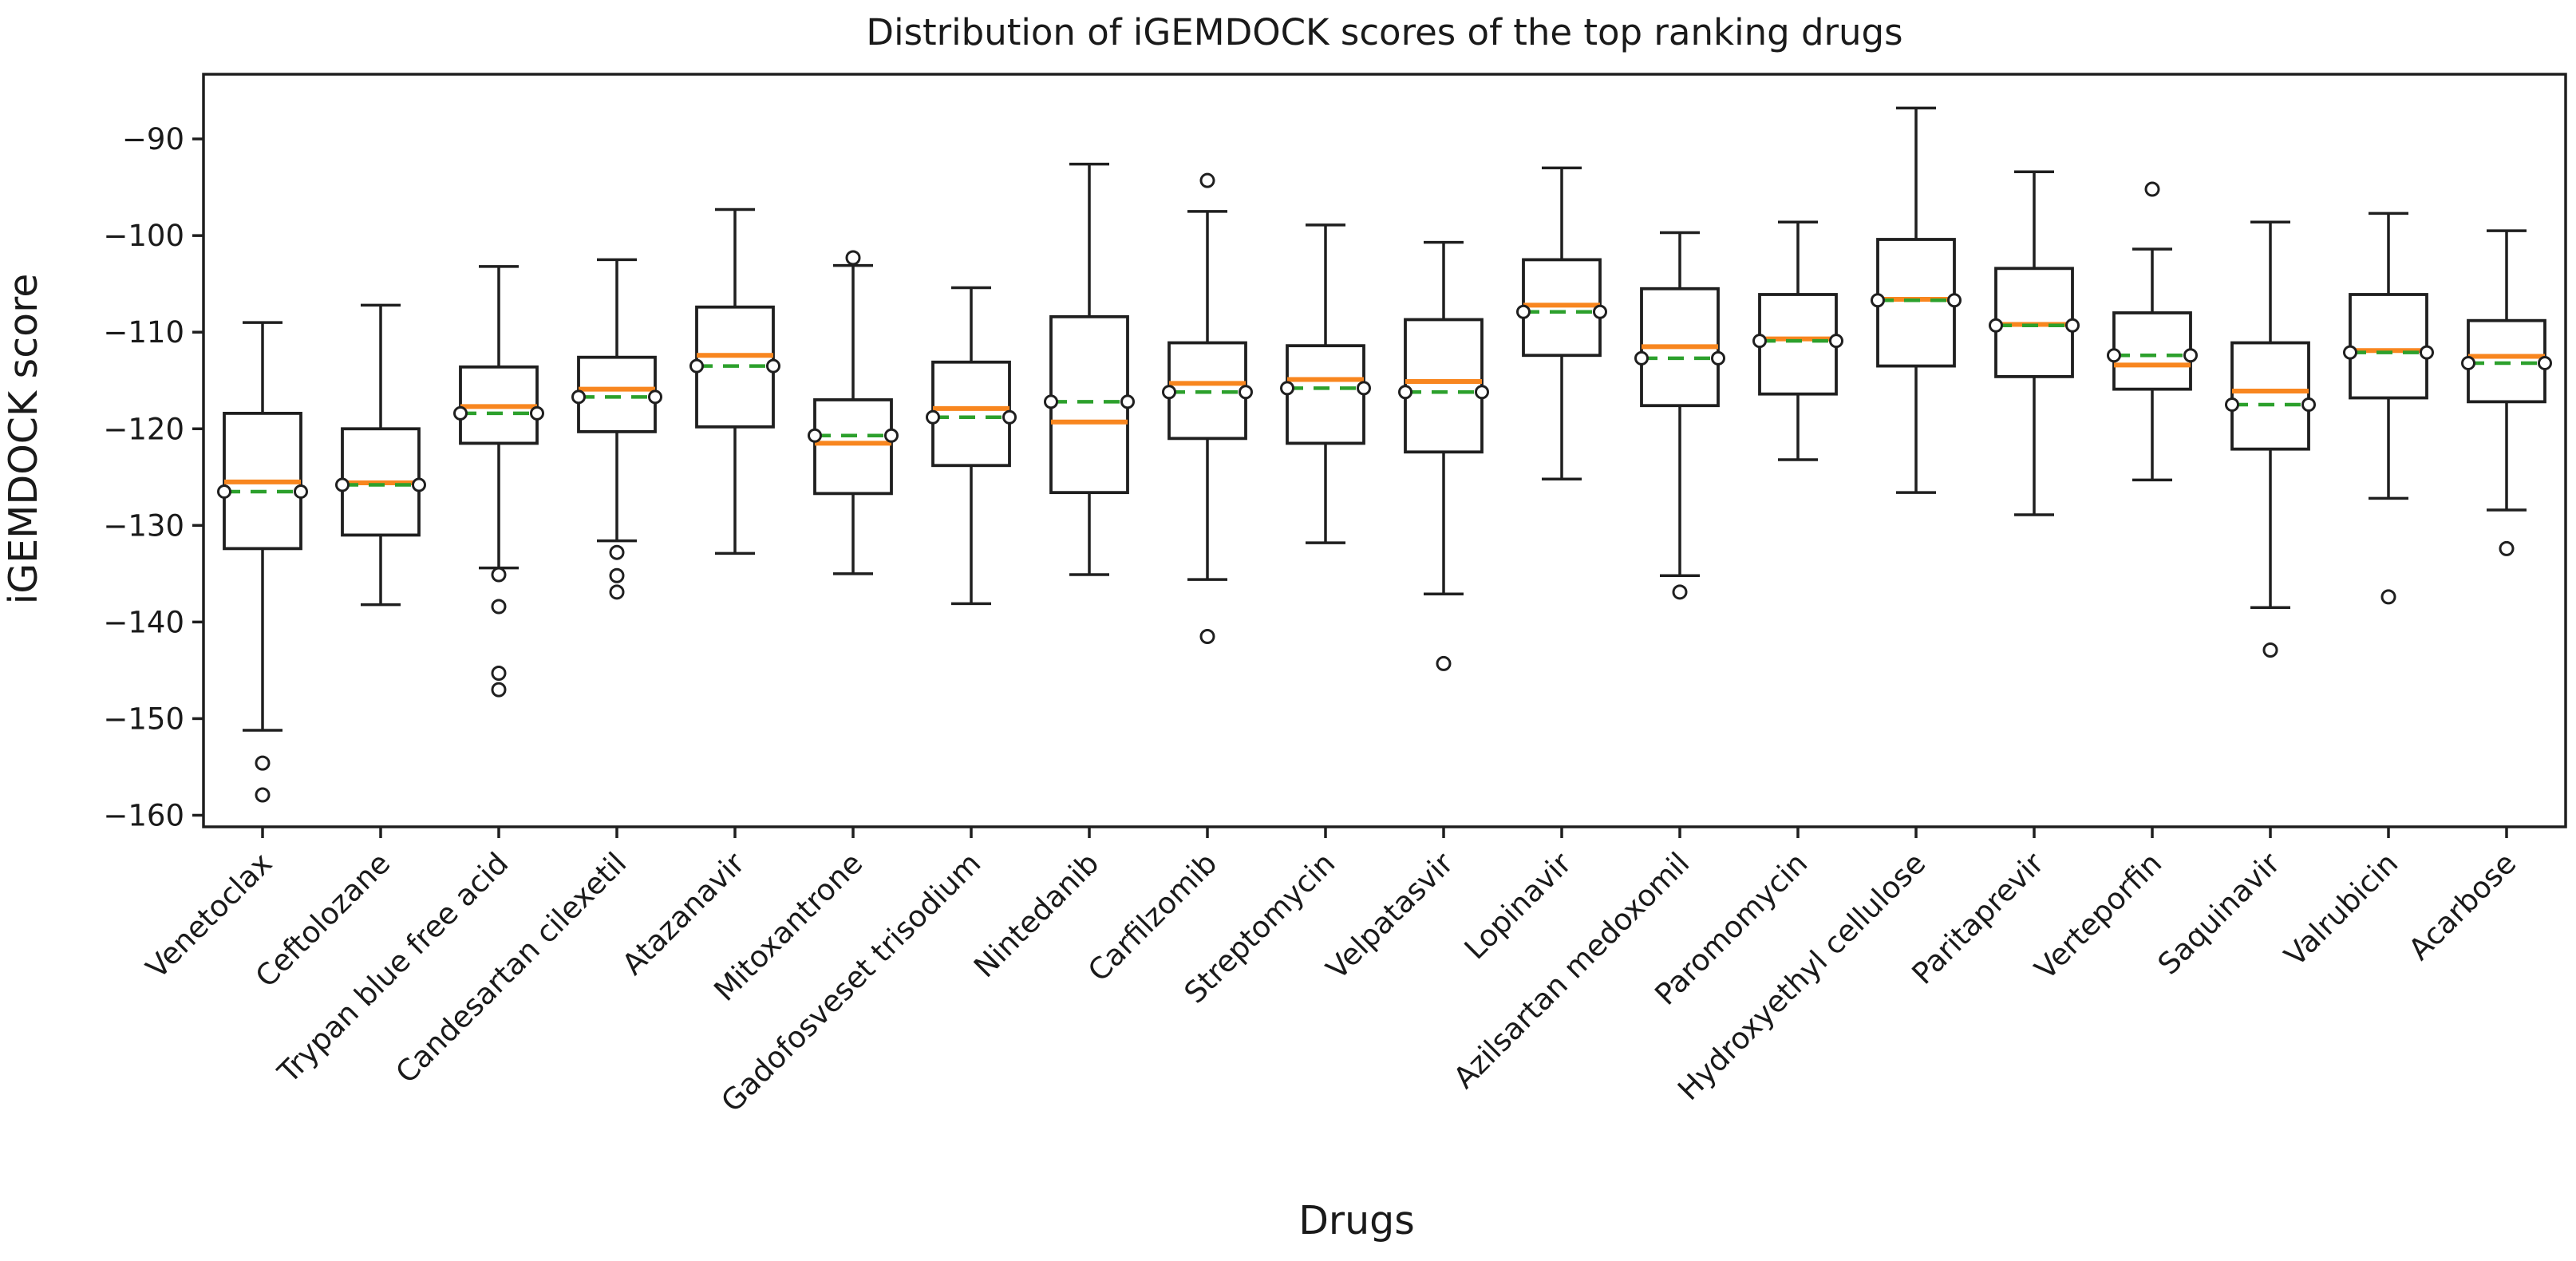  I want to click on y-tick-label: −100, so click(143, 236).